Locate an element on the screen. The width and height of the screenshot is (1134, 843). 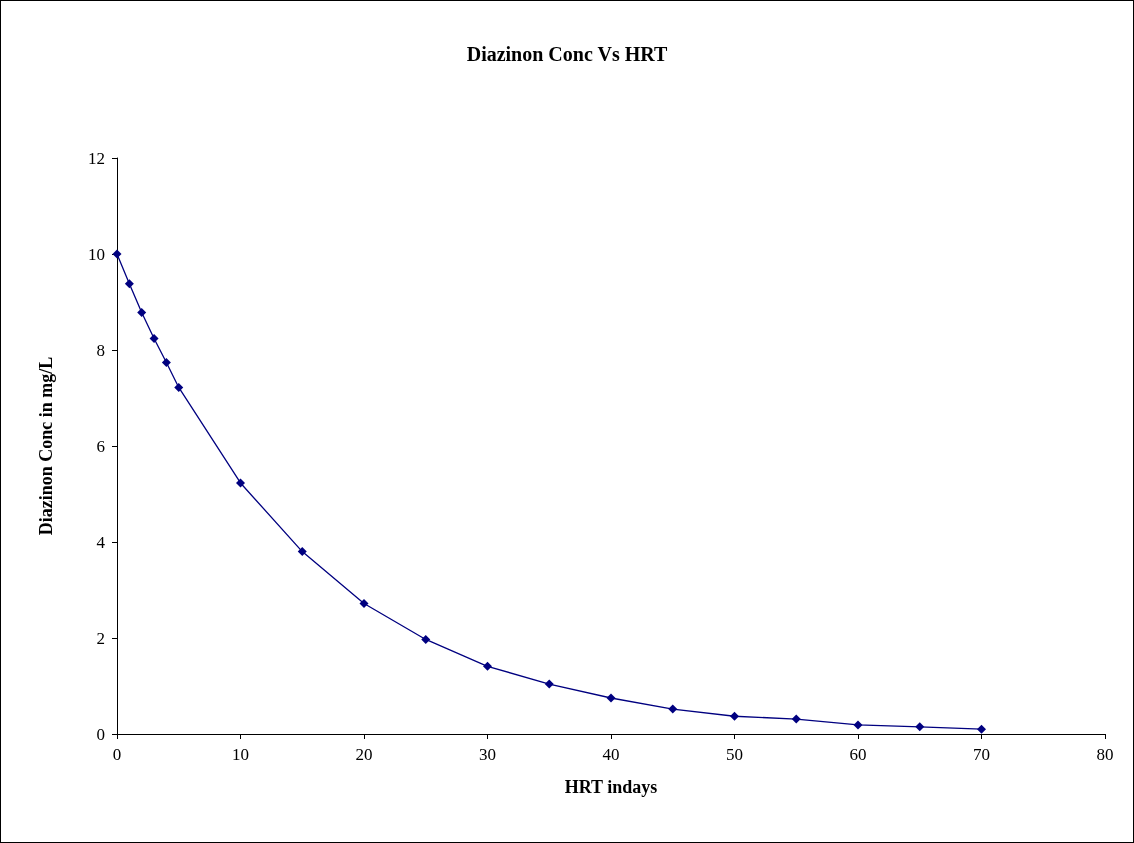
x-tick-label: 10 is located at coordinates (240, 754).